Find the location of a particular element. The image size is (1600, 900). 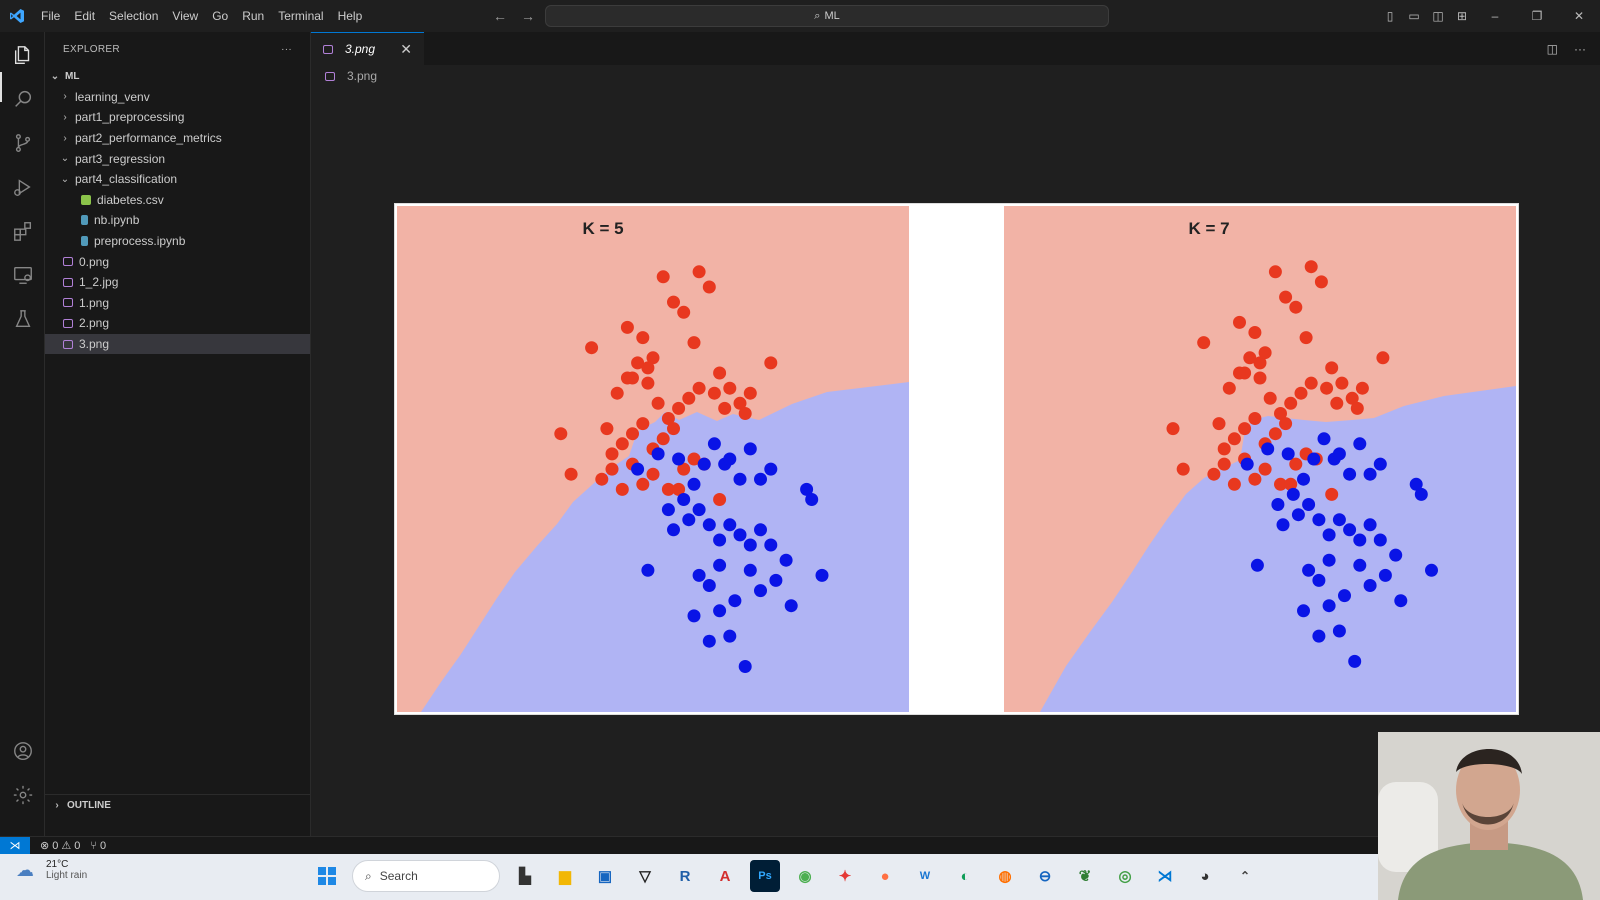

settings-gear-icon is located at coordinates (23, 795).